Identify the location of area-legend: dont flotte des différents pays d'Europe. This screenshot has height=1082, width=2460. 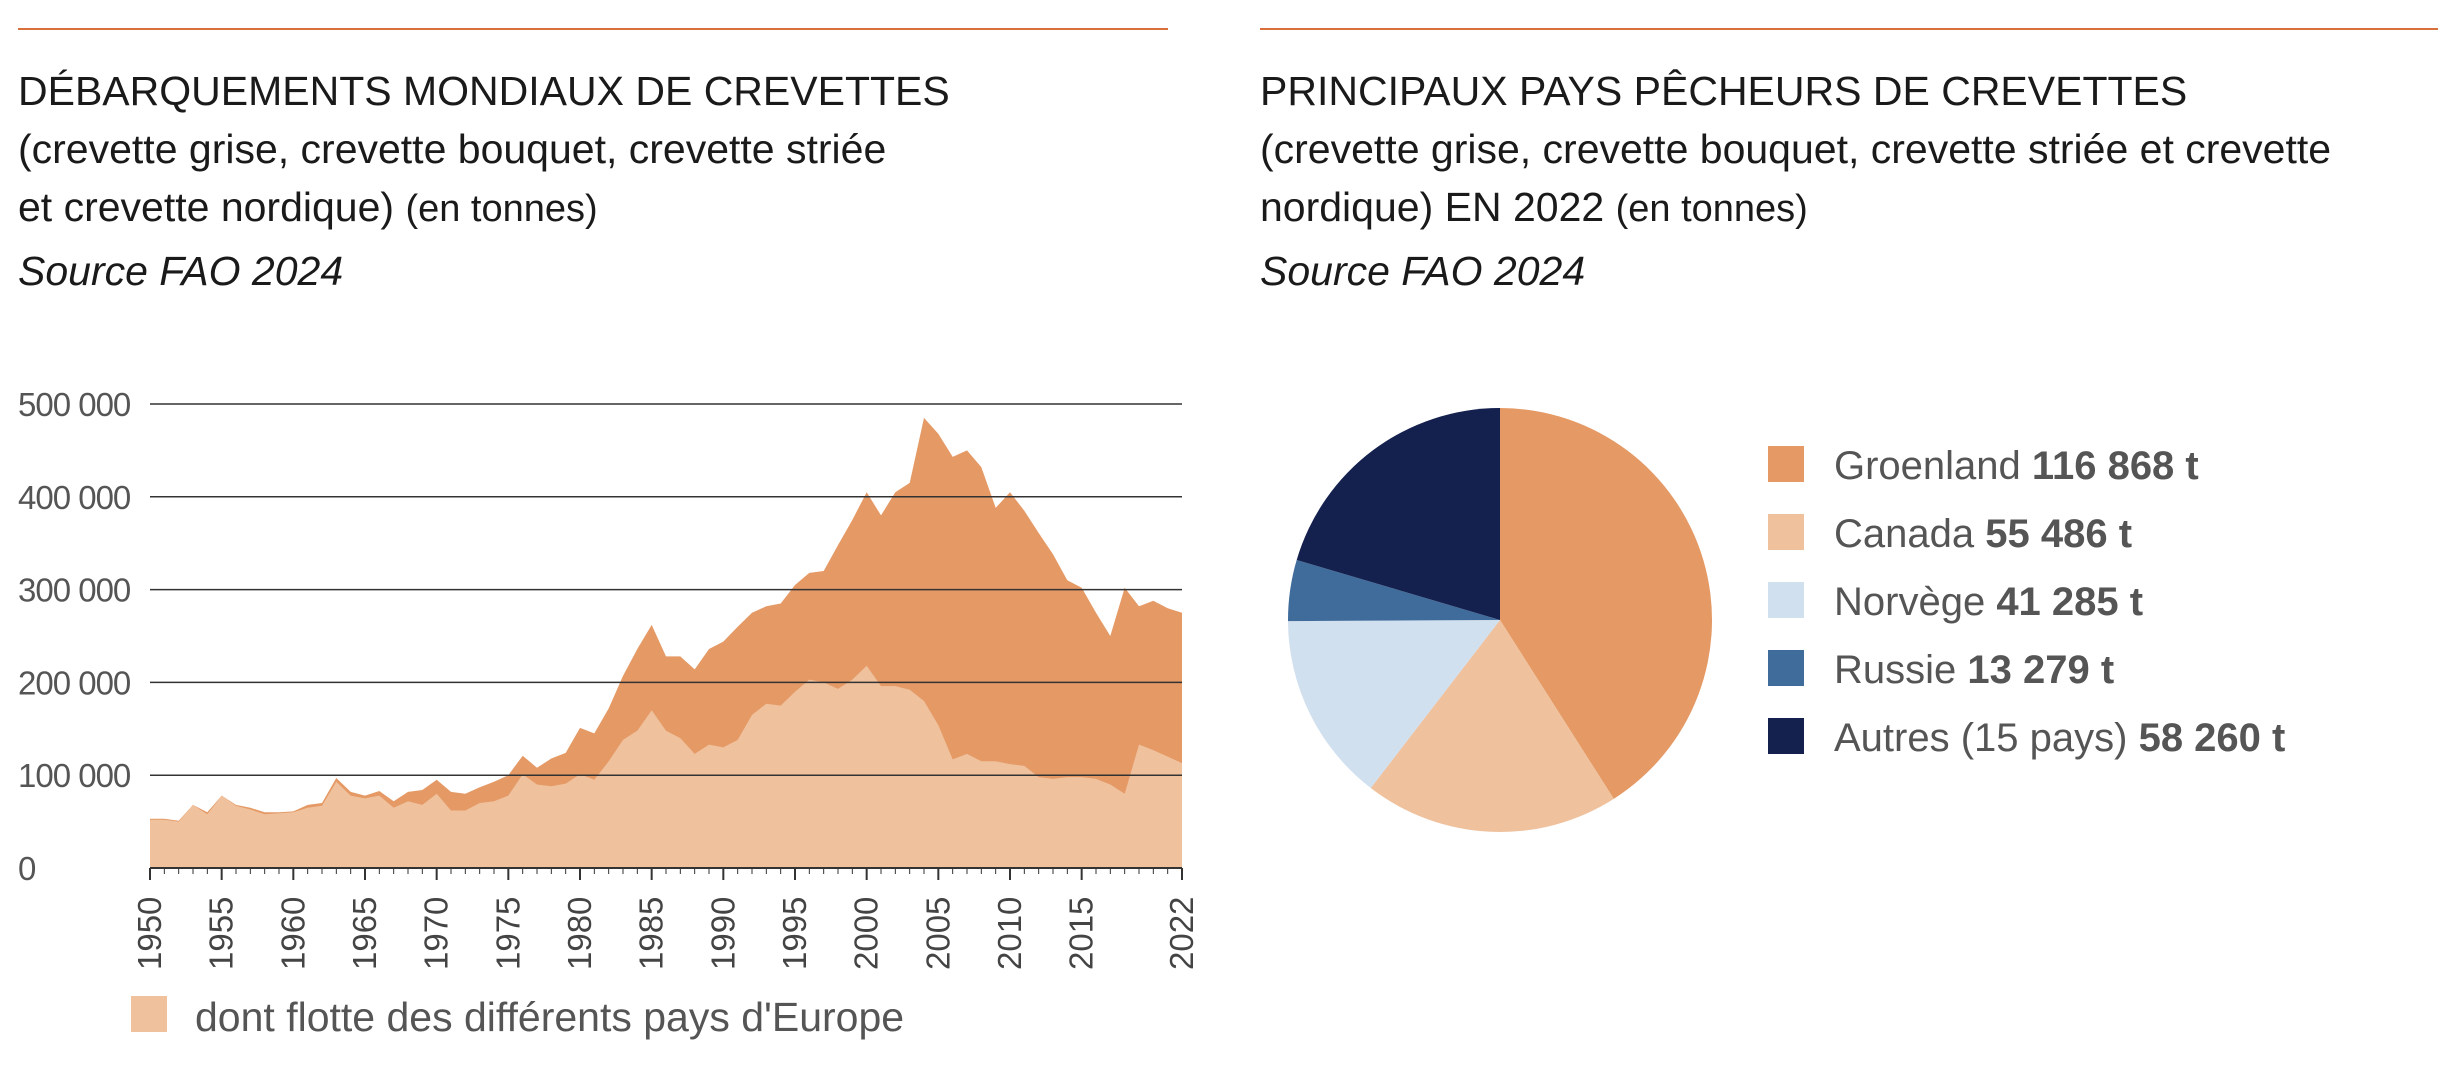
(517, 1017).